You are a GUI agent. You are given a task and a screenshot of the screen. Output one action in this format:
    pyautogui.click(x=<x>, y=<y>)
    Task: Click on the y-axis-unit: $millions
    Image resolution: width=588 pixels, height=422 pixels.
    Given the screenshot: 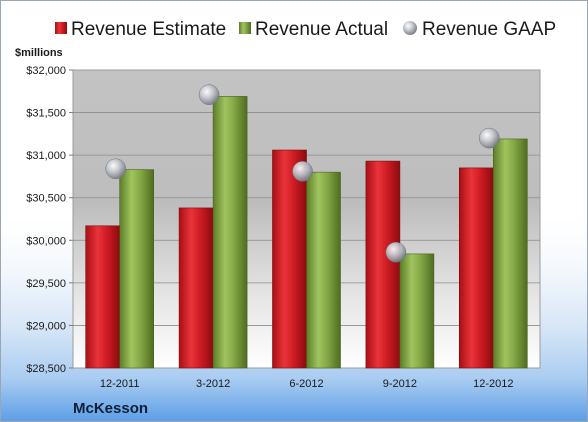 What is the action you would take?
    pyautogui.click(x=39, y=53)
    